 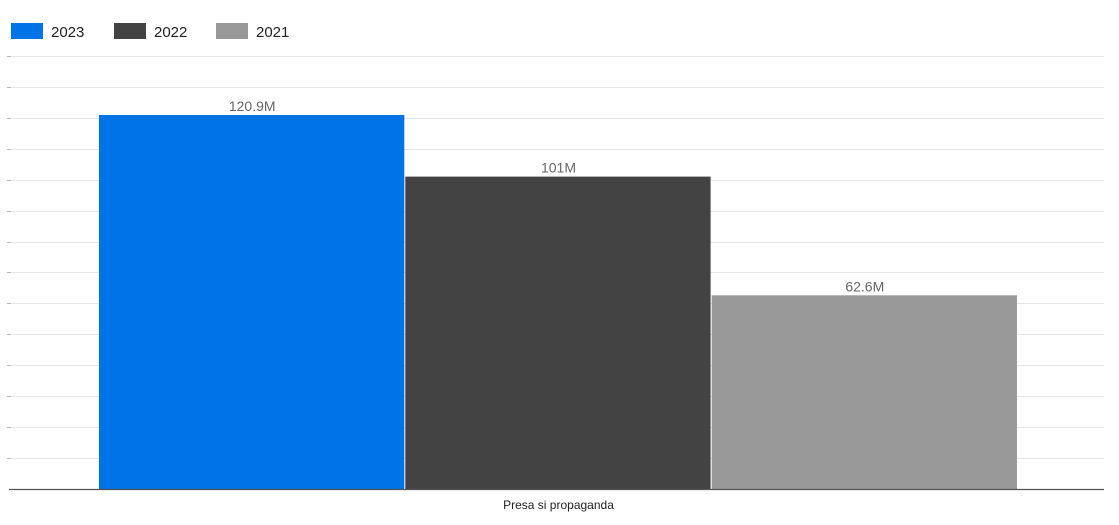 I want to click on legend-label: 2023, so click(x=67, y=32).